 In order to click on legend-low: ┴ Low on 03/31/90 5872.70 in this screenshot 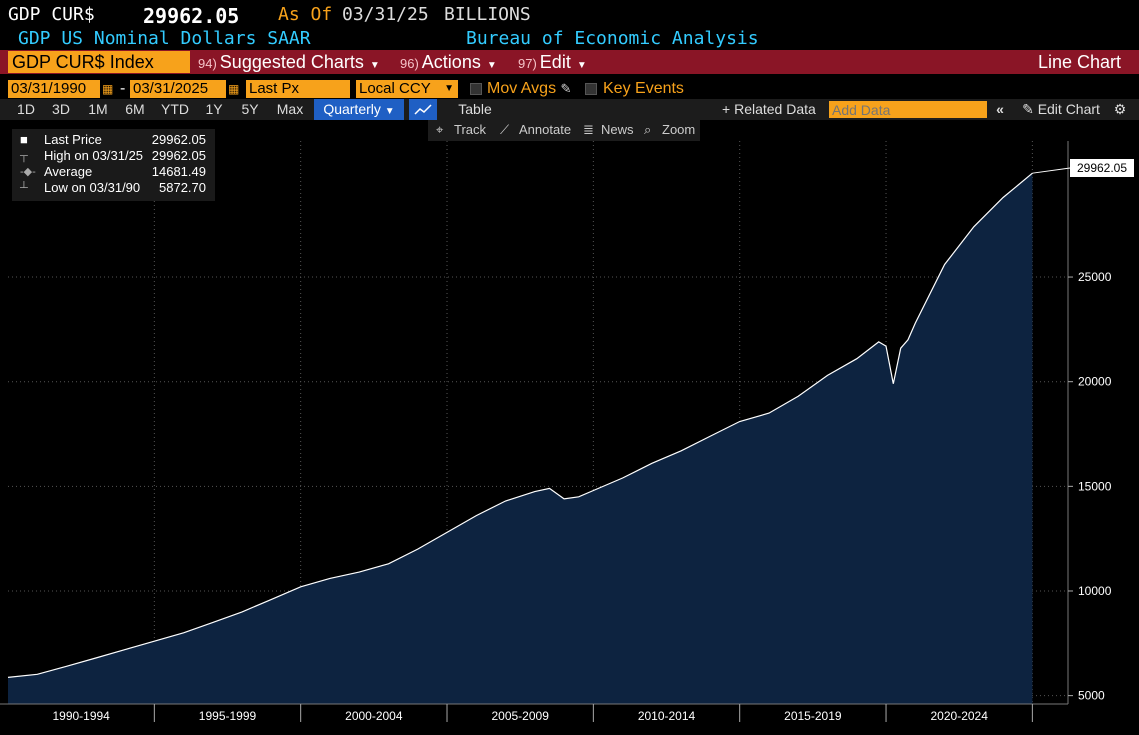, I will do `click(115, 188)`.